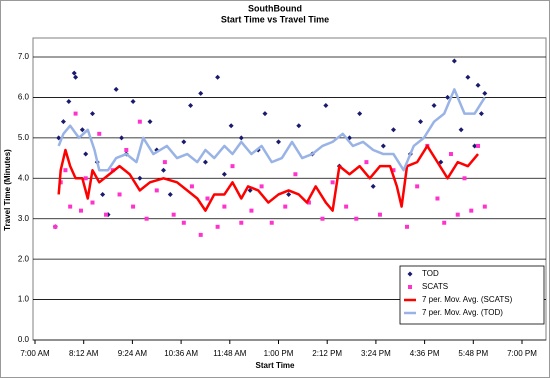 The width and height of the screenshot is (550, 378). I want to click on y-tick-label: 3.0, so click(24, 218).